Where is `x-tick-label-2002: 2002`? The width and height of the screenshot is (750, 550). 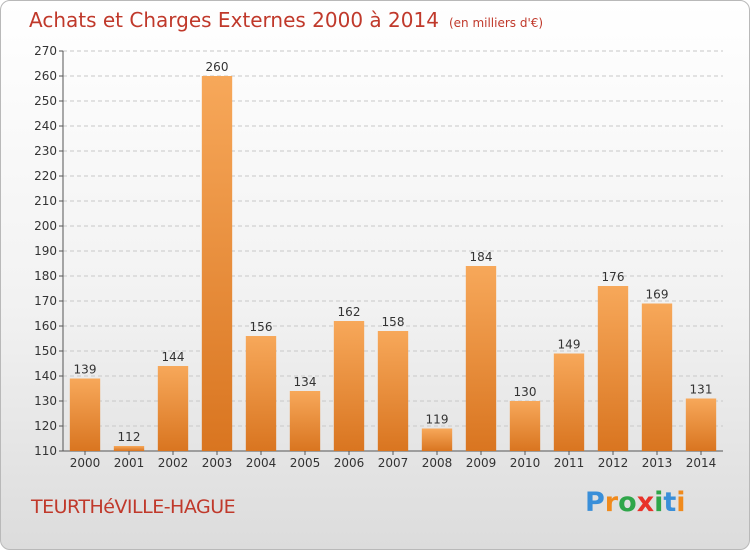 x-tick-label-2002: 2002 is located at coordinates (173, 463).